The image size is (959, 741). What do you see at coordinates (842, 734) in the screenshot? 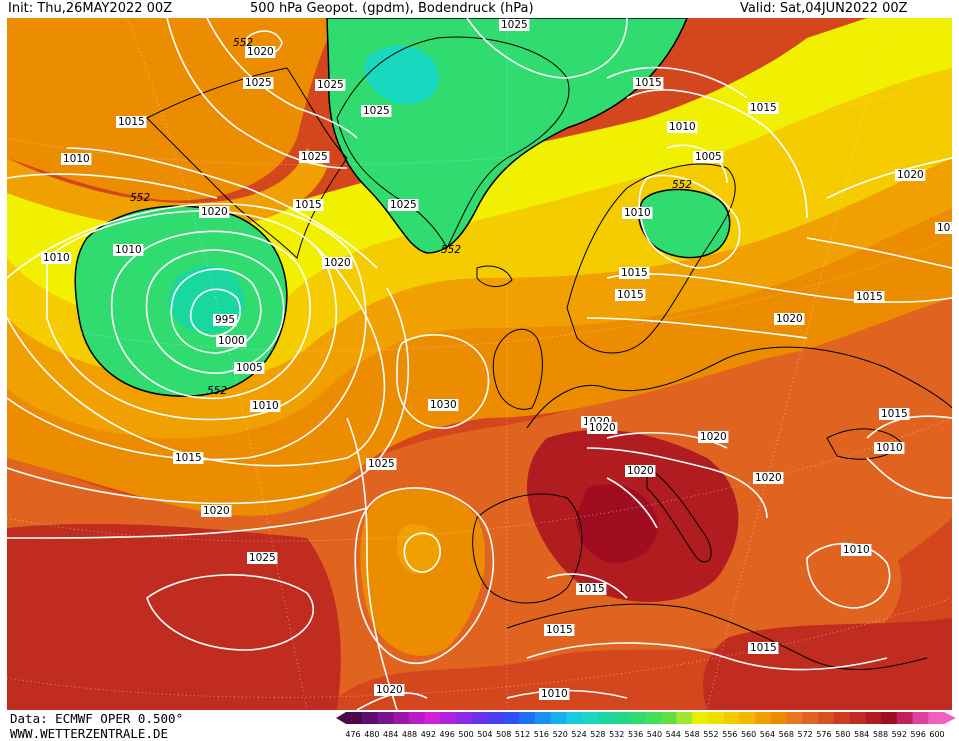
I see `scale-tick-label: 580` at bounding box center [842, 734].